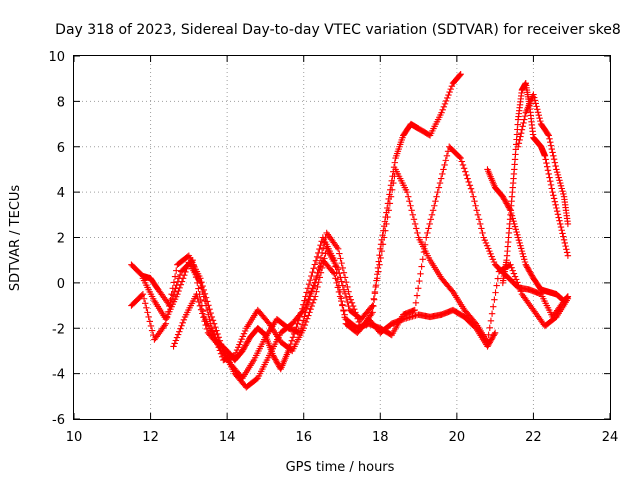 The image size is (640, 480). I want to click on y-tick-label: 6, so click(61, 148).